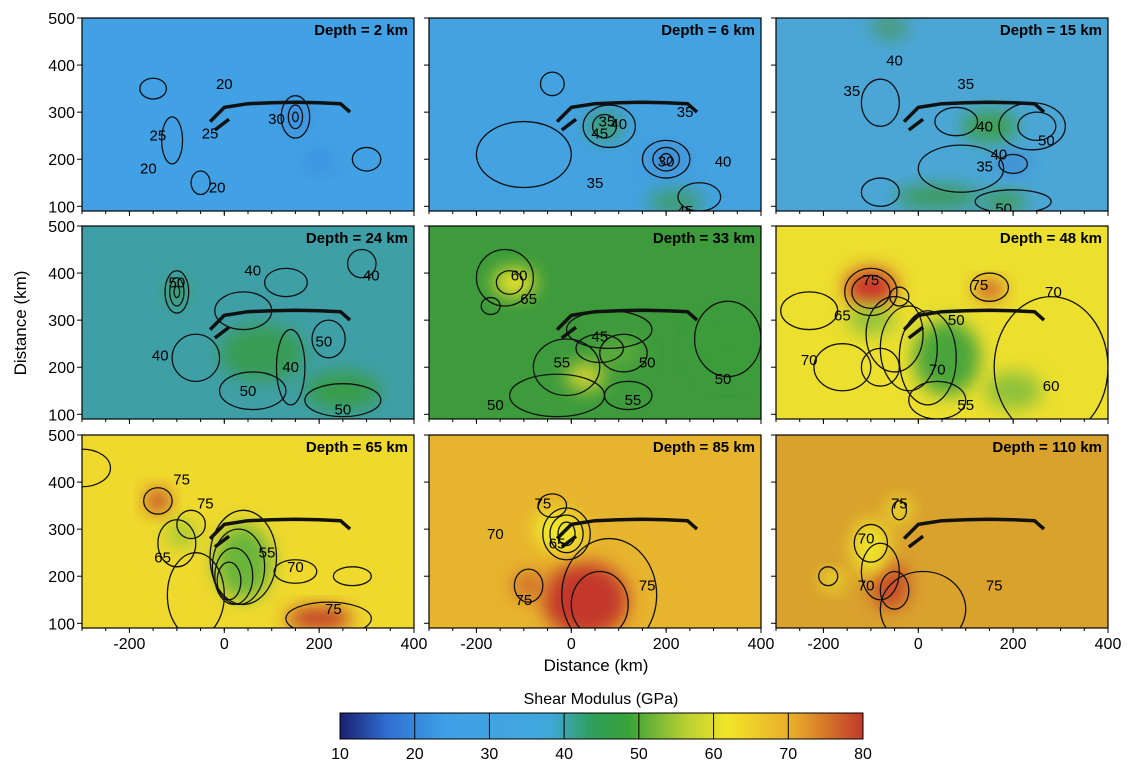 The image size is (1128, 767). What do you see at coordinates (984, 166) in the screenshot?
I see `contour-label: 35` at bounding box center [984, 166].